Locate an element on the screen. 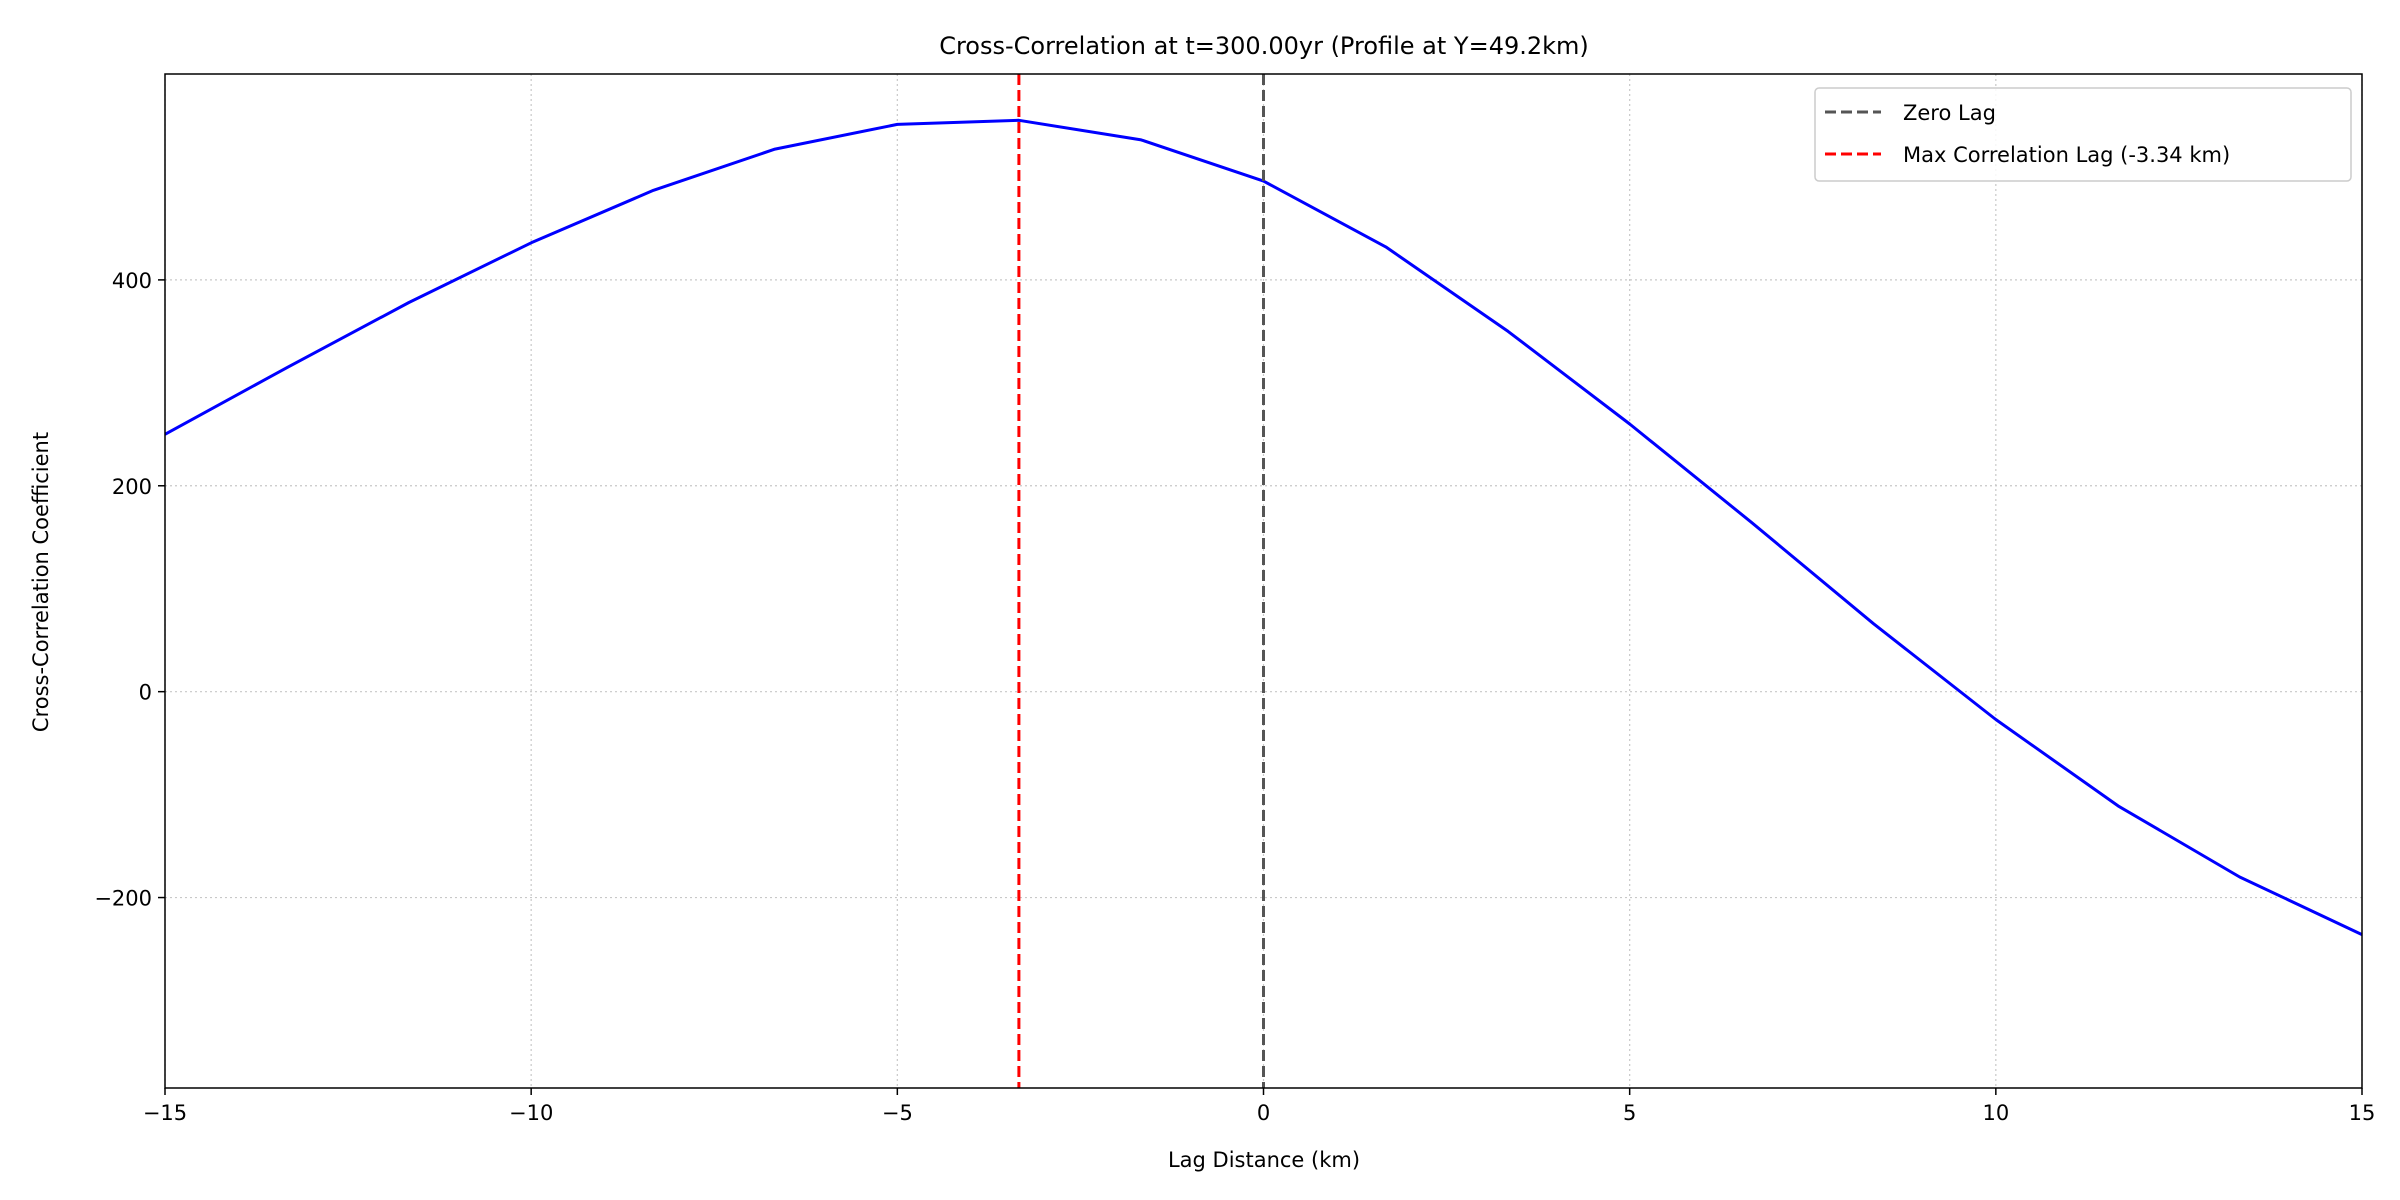  reference-lines is located at coordinates (1141, 581).